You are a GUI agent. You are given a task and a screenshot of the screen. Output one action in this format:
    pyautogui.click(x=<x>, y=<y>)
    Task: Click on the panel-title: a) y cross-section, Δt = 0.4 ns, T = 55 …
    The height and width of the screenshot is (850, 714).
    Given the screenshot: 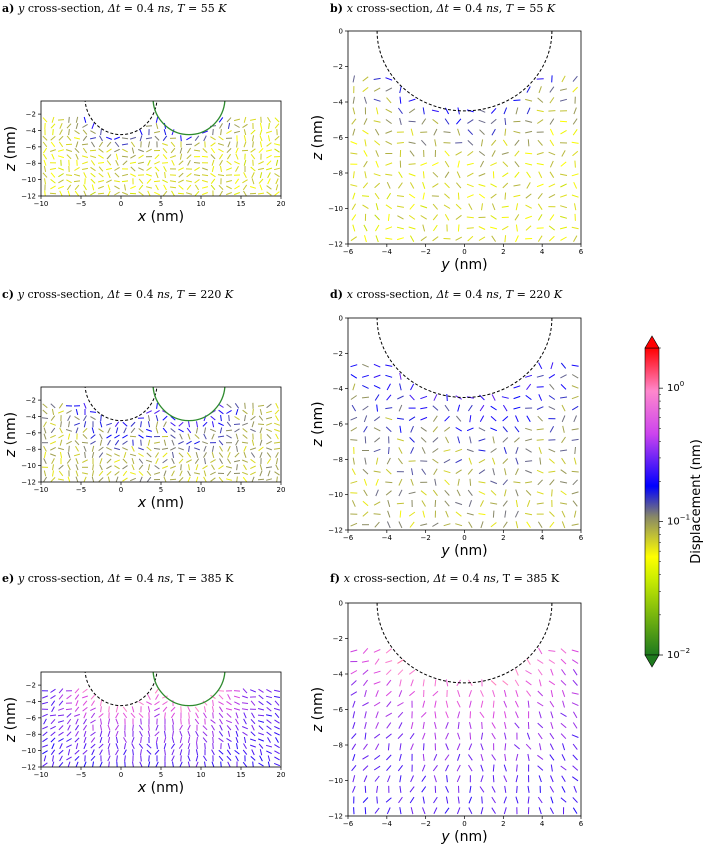 What is the action you would take?
    pyautogui.click(x=114, y=8)
    